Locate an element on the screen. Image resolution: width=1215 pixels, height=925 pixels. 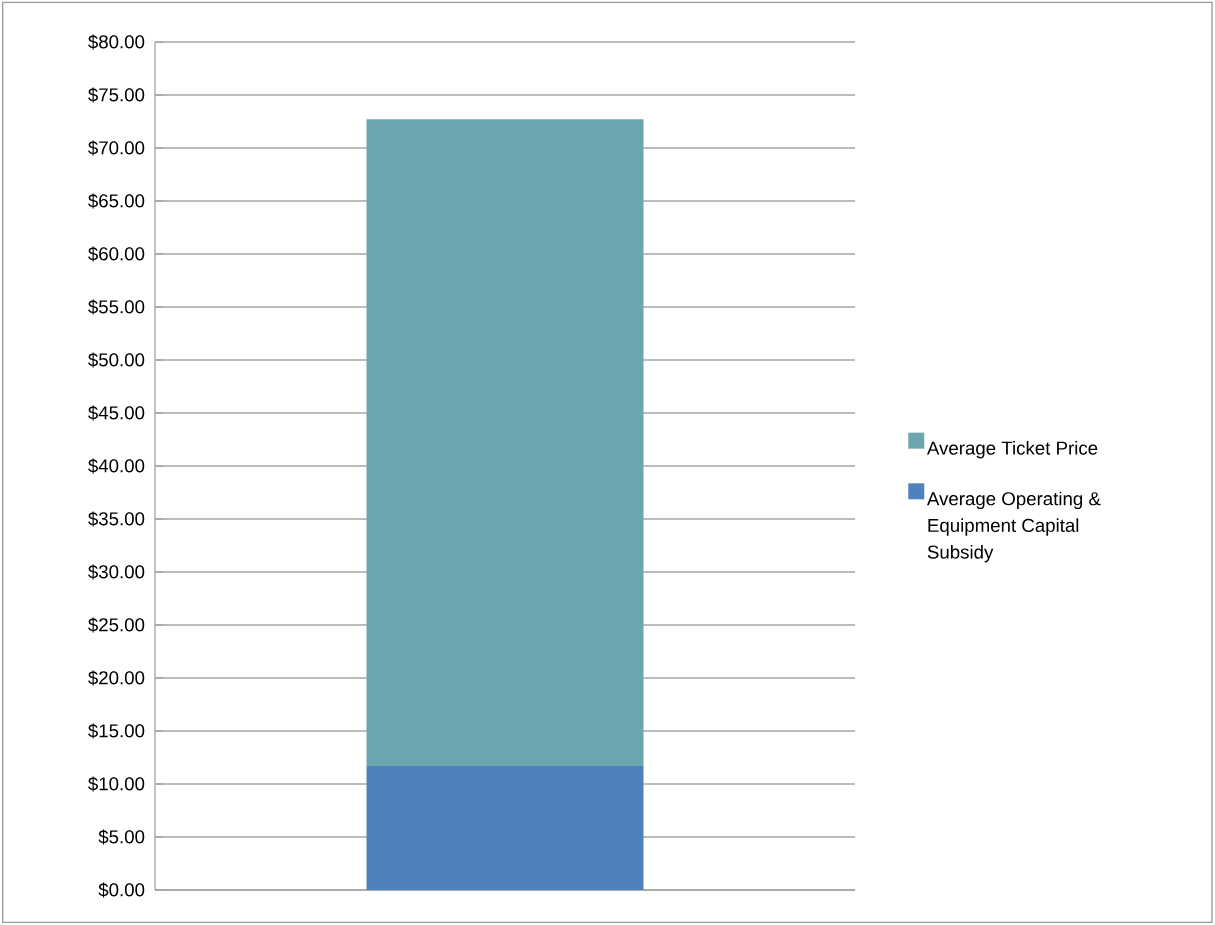
y-tick-label: $0.00 is located at coordinates (121, 890).